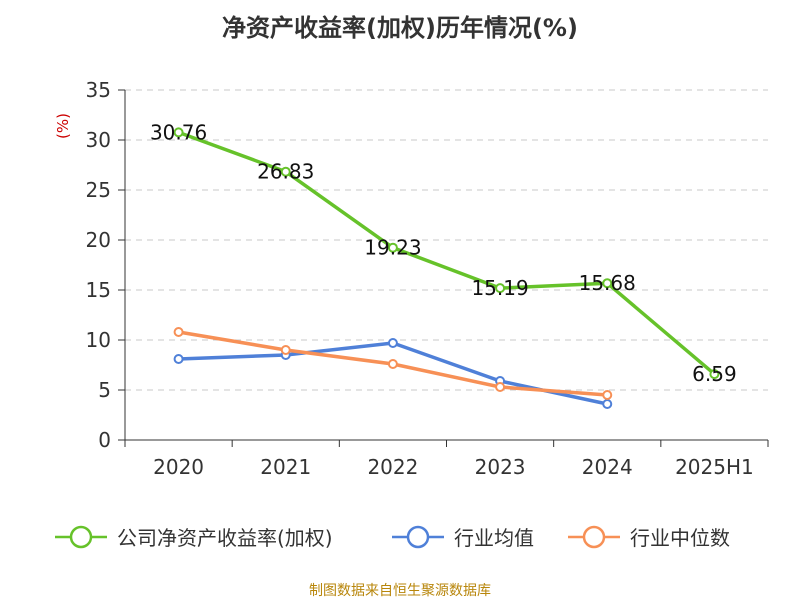 Image resolution: width=800 pixels, height=600 pixels. Describe the element at coordinates (400, 28) in the screenshot. I see `chart-title: 净资产收益率(加权)历年情况(%)` at that location.